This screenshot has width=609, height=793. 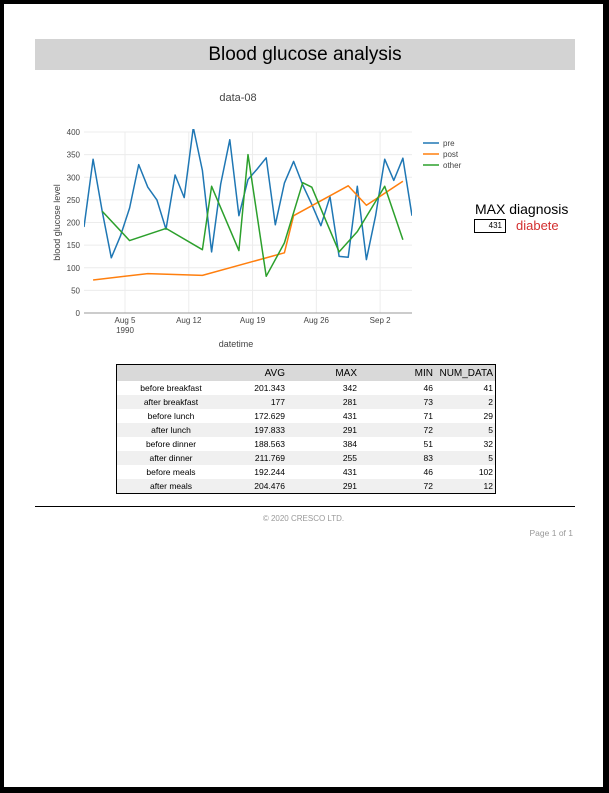 What do you see at coordinates (170, 458) in the screenshot?
I see `row-label: after dinner` at bounding box center [170, 458].